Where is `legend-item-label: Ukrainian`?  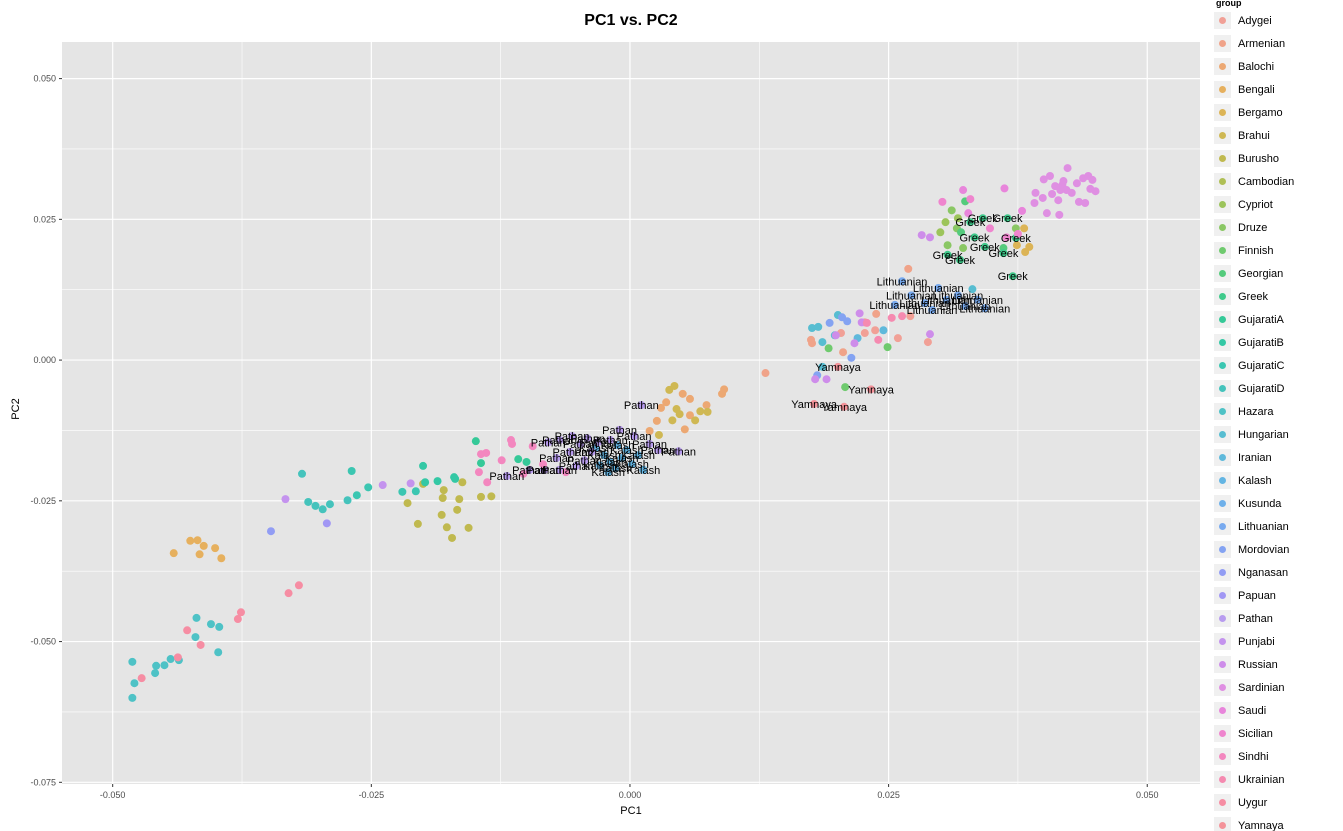 legend-item-label: Ukrainian is located at coordinates (1261, 779).